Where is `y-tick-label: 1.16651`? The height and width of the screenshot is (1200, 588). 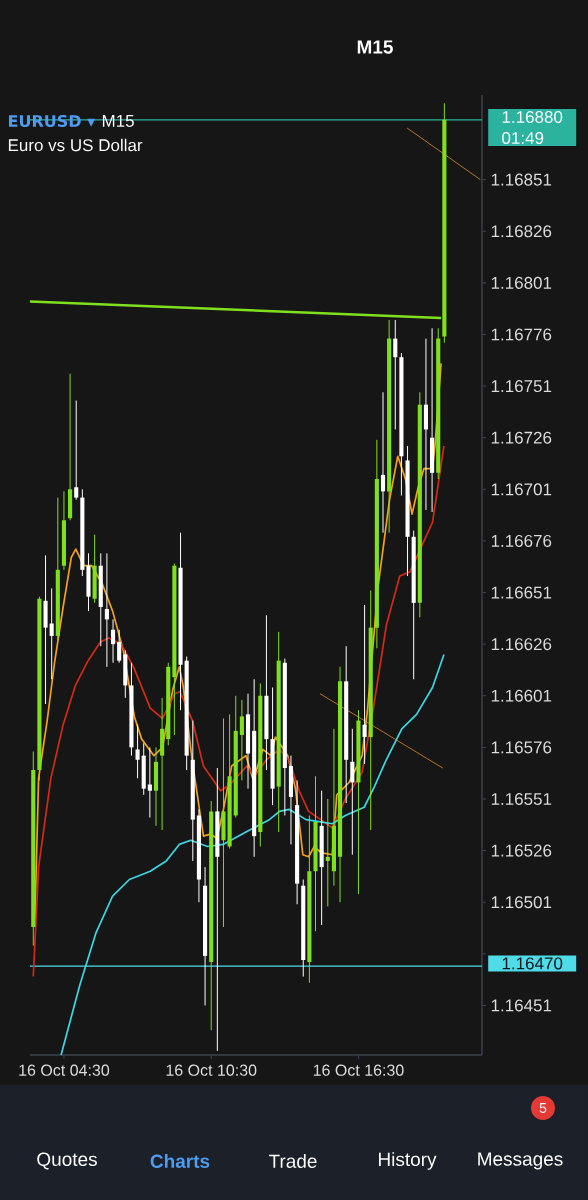 y-tick-label: 1.16651 is located at coordinates (521, 592).